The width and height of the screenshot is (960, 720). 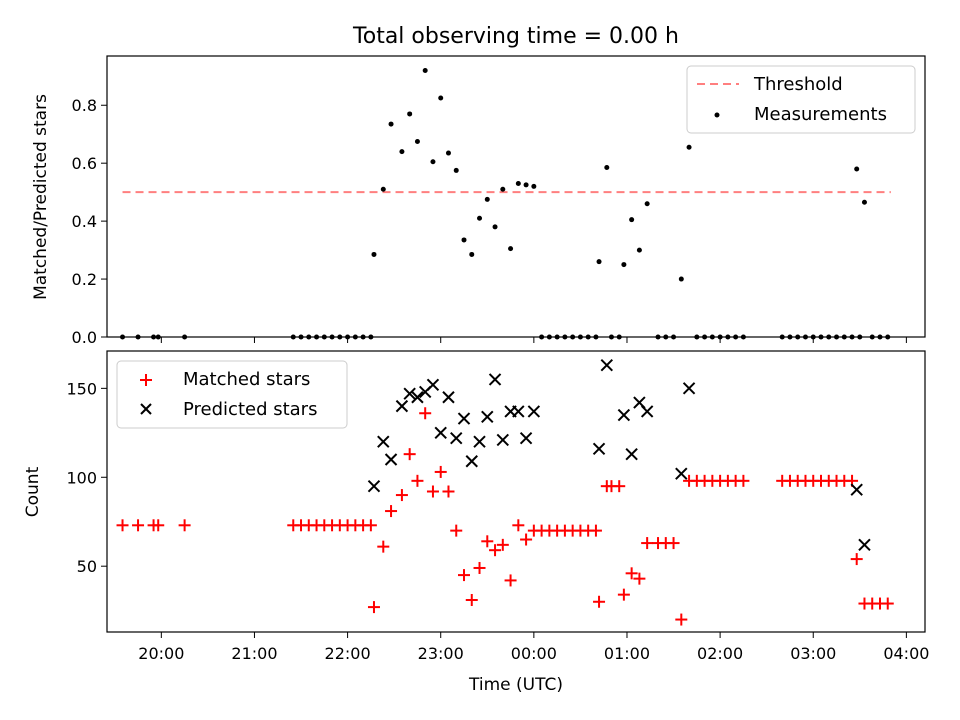 I want to click on x-tick-label: 22:00, so click(x=348, y=653).